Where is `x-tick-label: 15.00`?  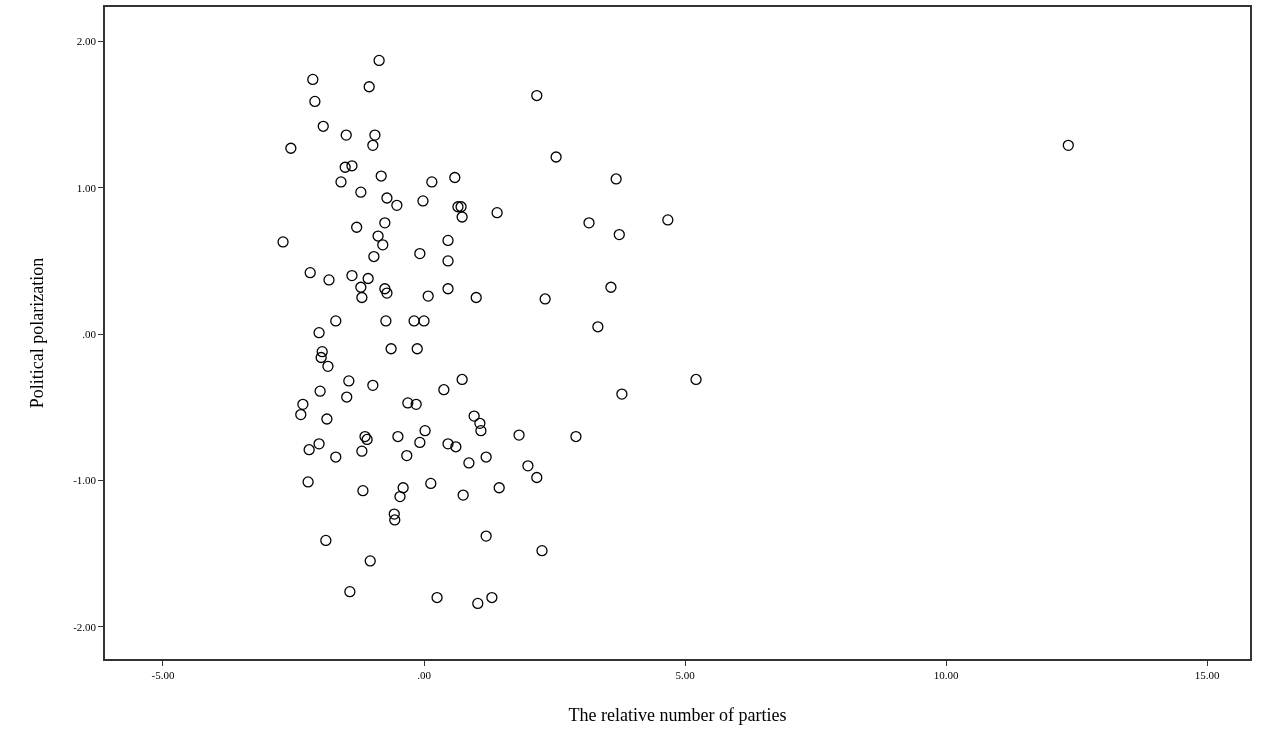
x-tick-label: 15.00 is located at coordinates (1207, 674).